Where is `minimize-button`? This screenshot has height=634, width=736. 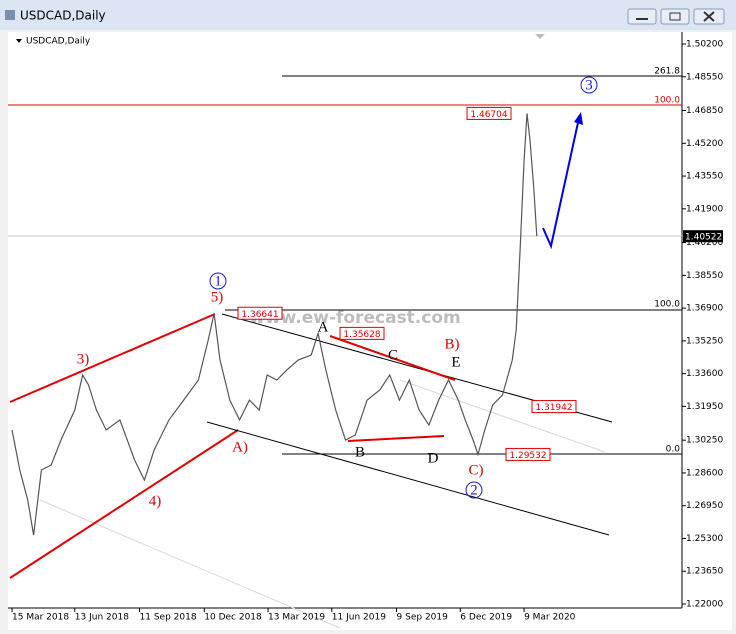 minimize-button is located at coordinates (642, 16).